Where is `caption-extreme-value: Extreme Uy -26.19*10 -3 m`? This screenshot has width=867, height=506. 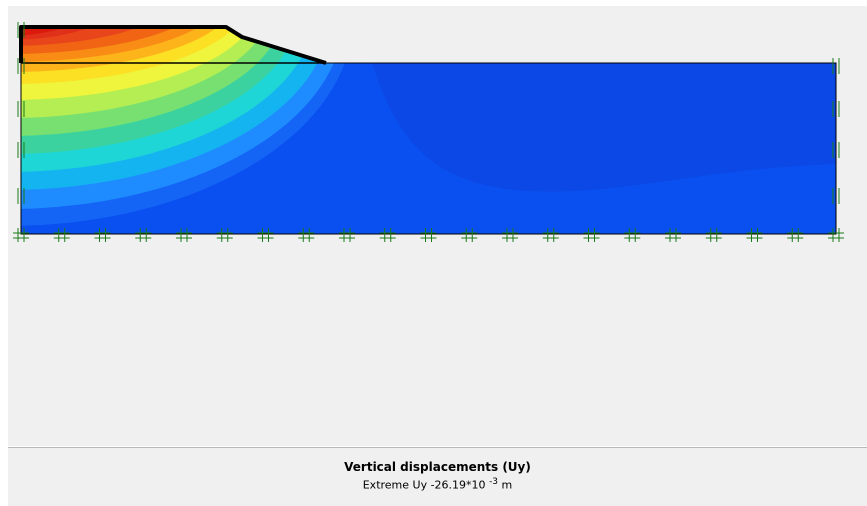
caption-extreme-value: Extreme Uy -26.19*10 -3 m is located at coordinates (437, 484).